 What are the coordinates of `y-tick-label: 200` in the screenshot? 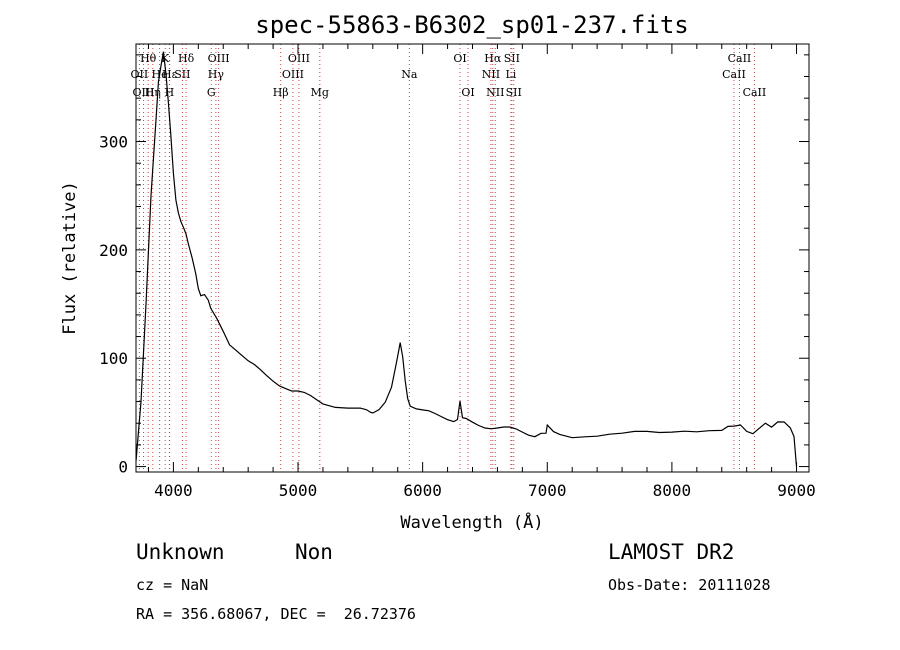 It's located at (113, 250).